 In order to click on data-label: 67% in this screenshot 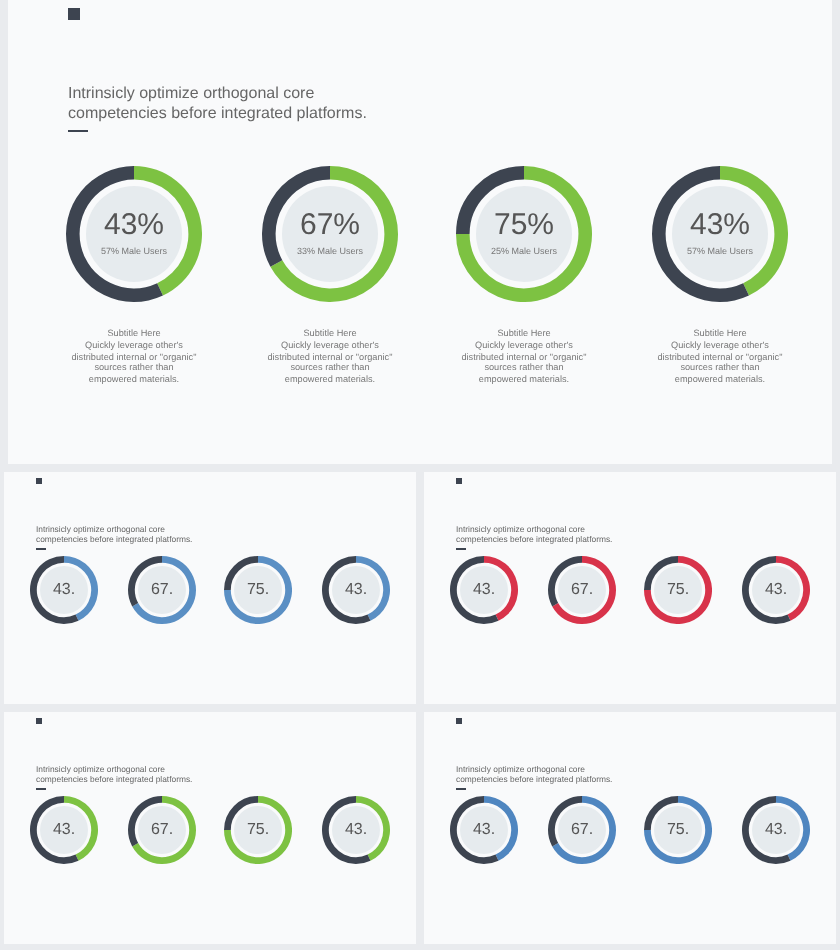, I will do `click(330, 225)`.